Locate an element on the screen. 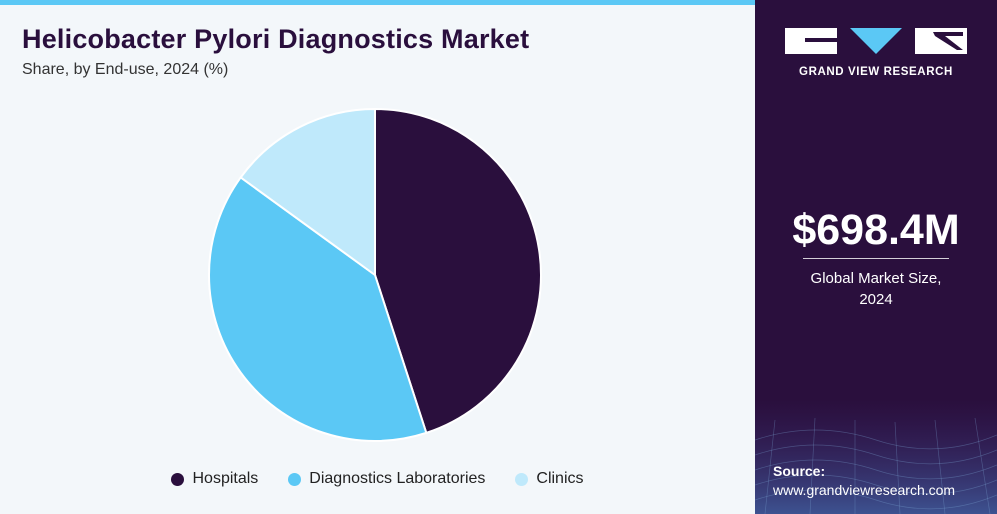  chart-subtitle: Share, by End-use, 2024 (%) is located at coordinates (125, 69).